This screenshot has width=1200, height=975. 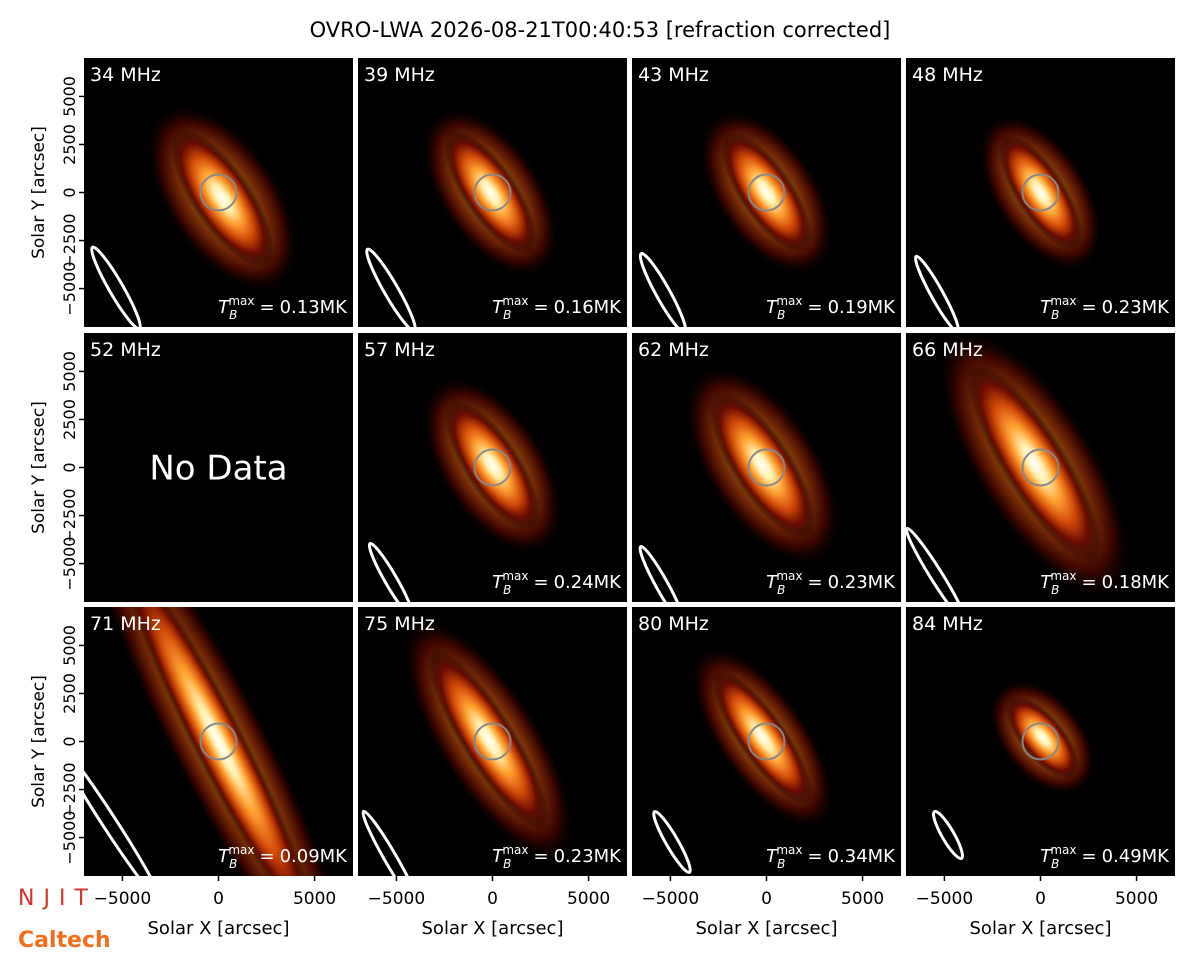 I want to click on x-tick-label: −5000, so click(x=397, y=899).